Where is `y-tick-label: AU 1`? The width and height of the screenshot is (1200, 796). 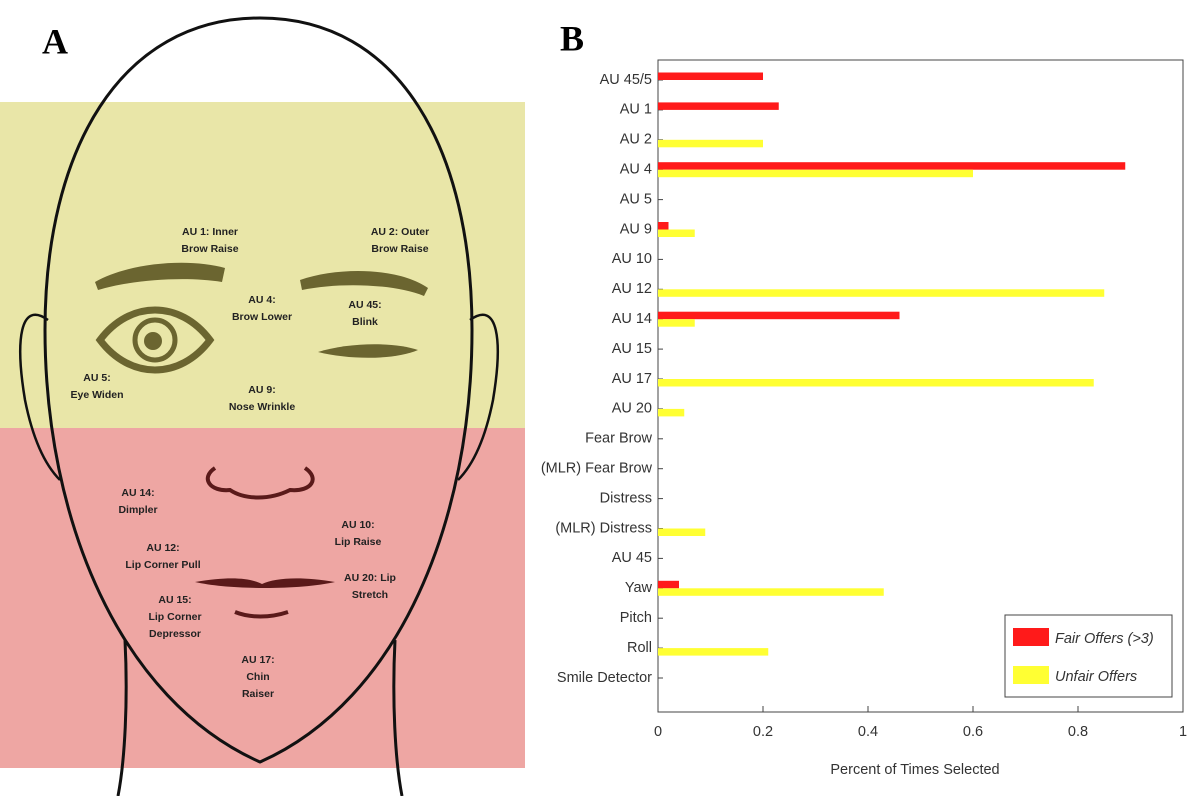
y-tick-label: AU 1 is located at coordinates (636, 110).